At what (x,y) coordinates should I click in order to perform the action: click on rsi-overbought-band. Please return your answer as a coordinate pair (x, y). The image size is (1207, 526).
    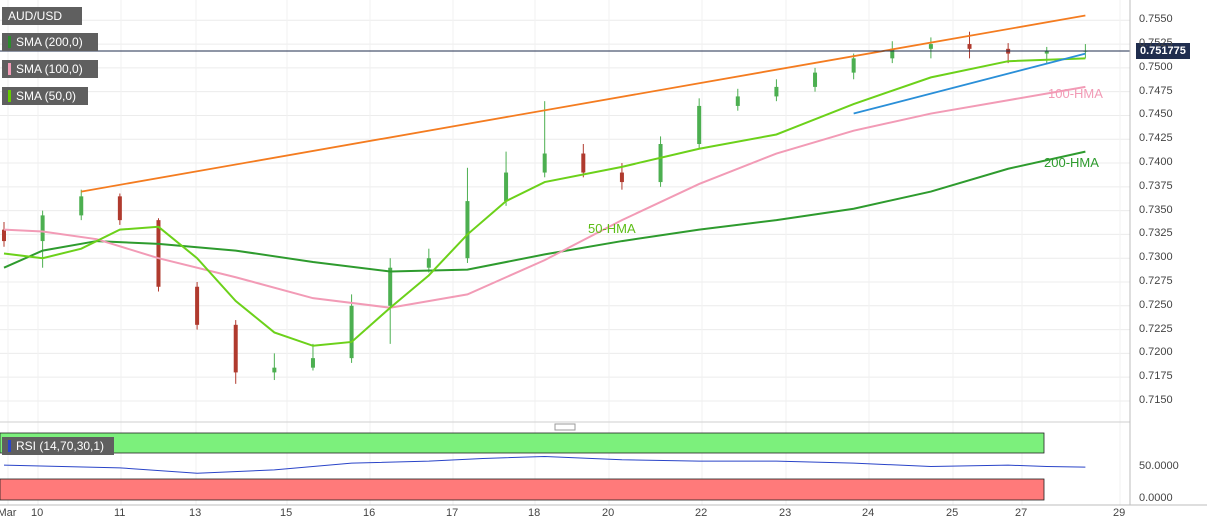
    Looking at the image, I should click on (522, 443).